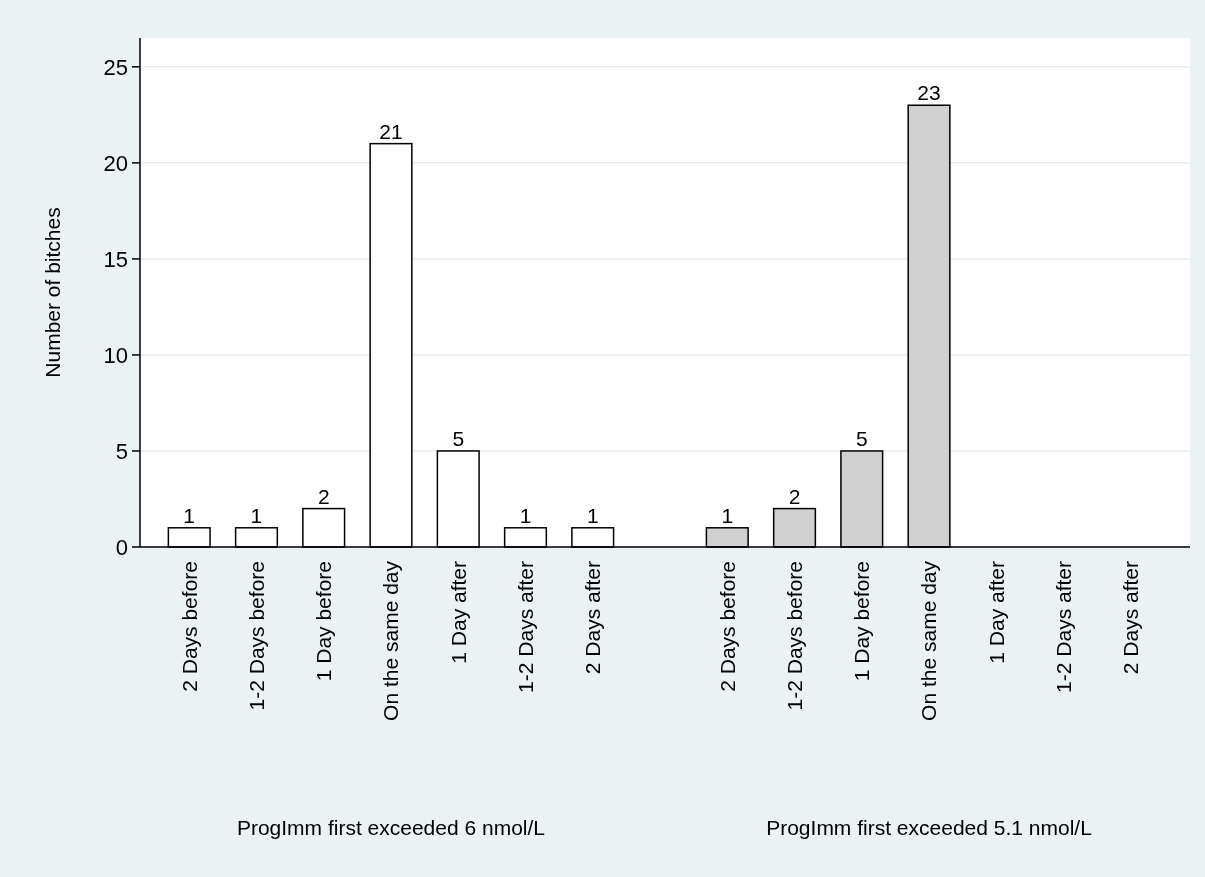  What do you see at coordinates (121, 451) in the screenshot?
I see `y-tick-label: 5` at bounding box center [121, 451].